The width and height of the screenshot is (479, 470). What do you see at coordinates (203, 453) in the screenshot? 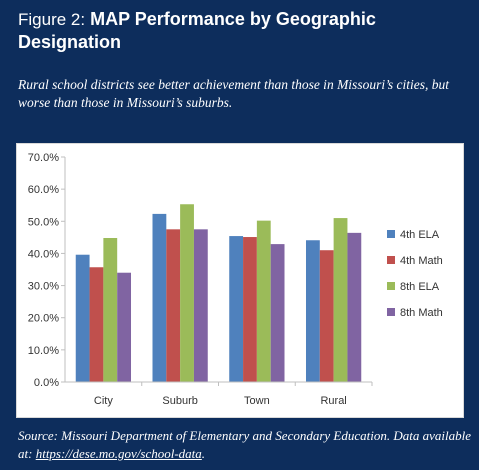
I see `source-end: .` at bounding box center [203, 453].